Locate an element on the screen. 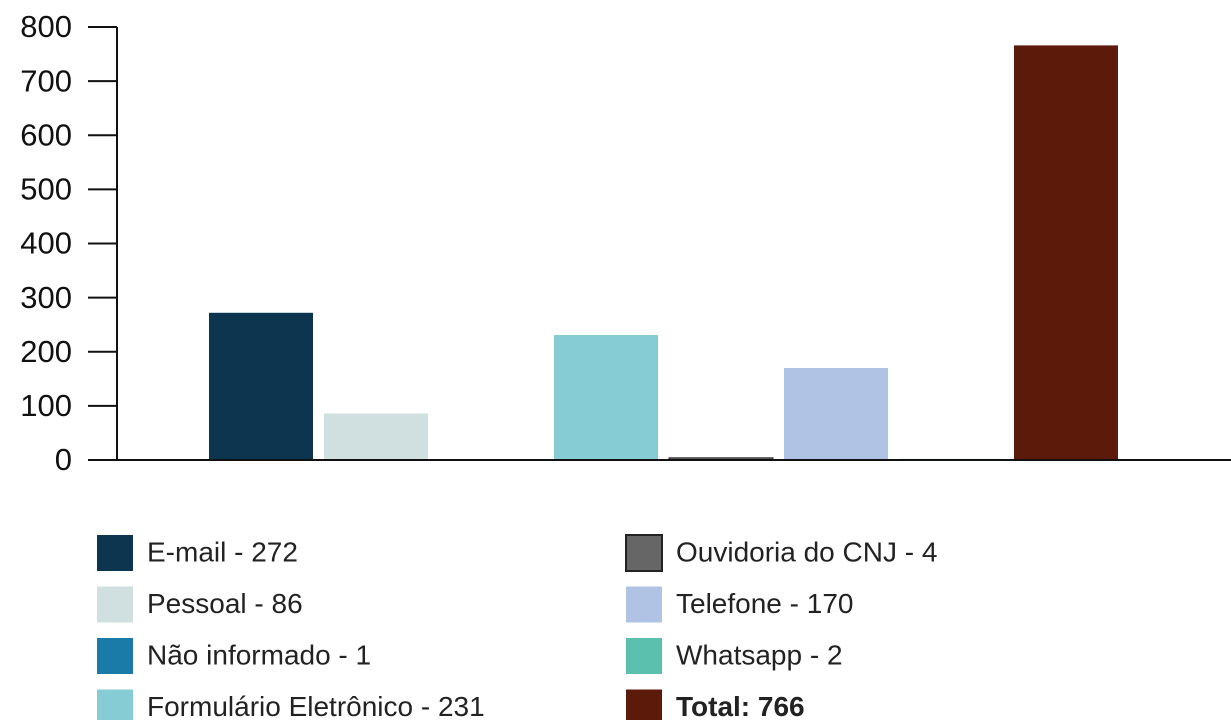 This screenshot has height=720, width=1231. legend-label: E-mail - 272 is located at coordinates (222, 551).